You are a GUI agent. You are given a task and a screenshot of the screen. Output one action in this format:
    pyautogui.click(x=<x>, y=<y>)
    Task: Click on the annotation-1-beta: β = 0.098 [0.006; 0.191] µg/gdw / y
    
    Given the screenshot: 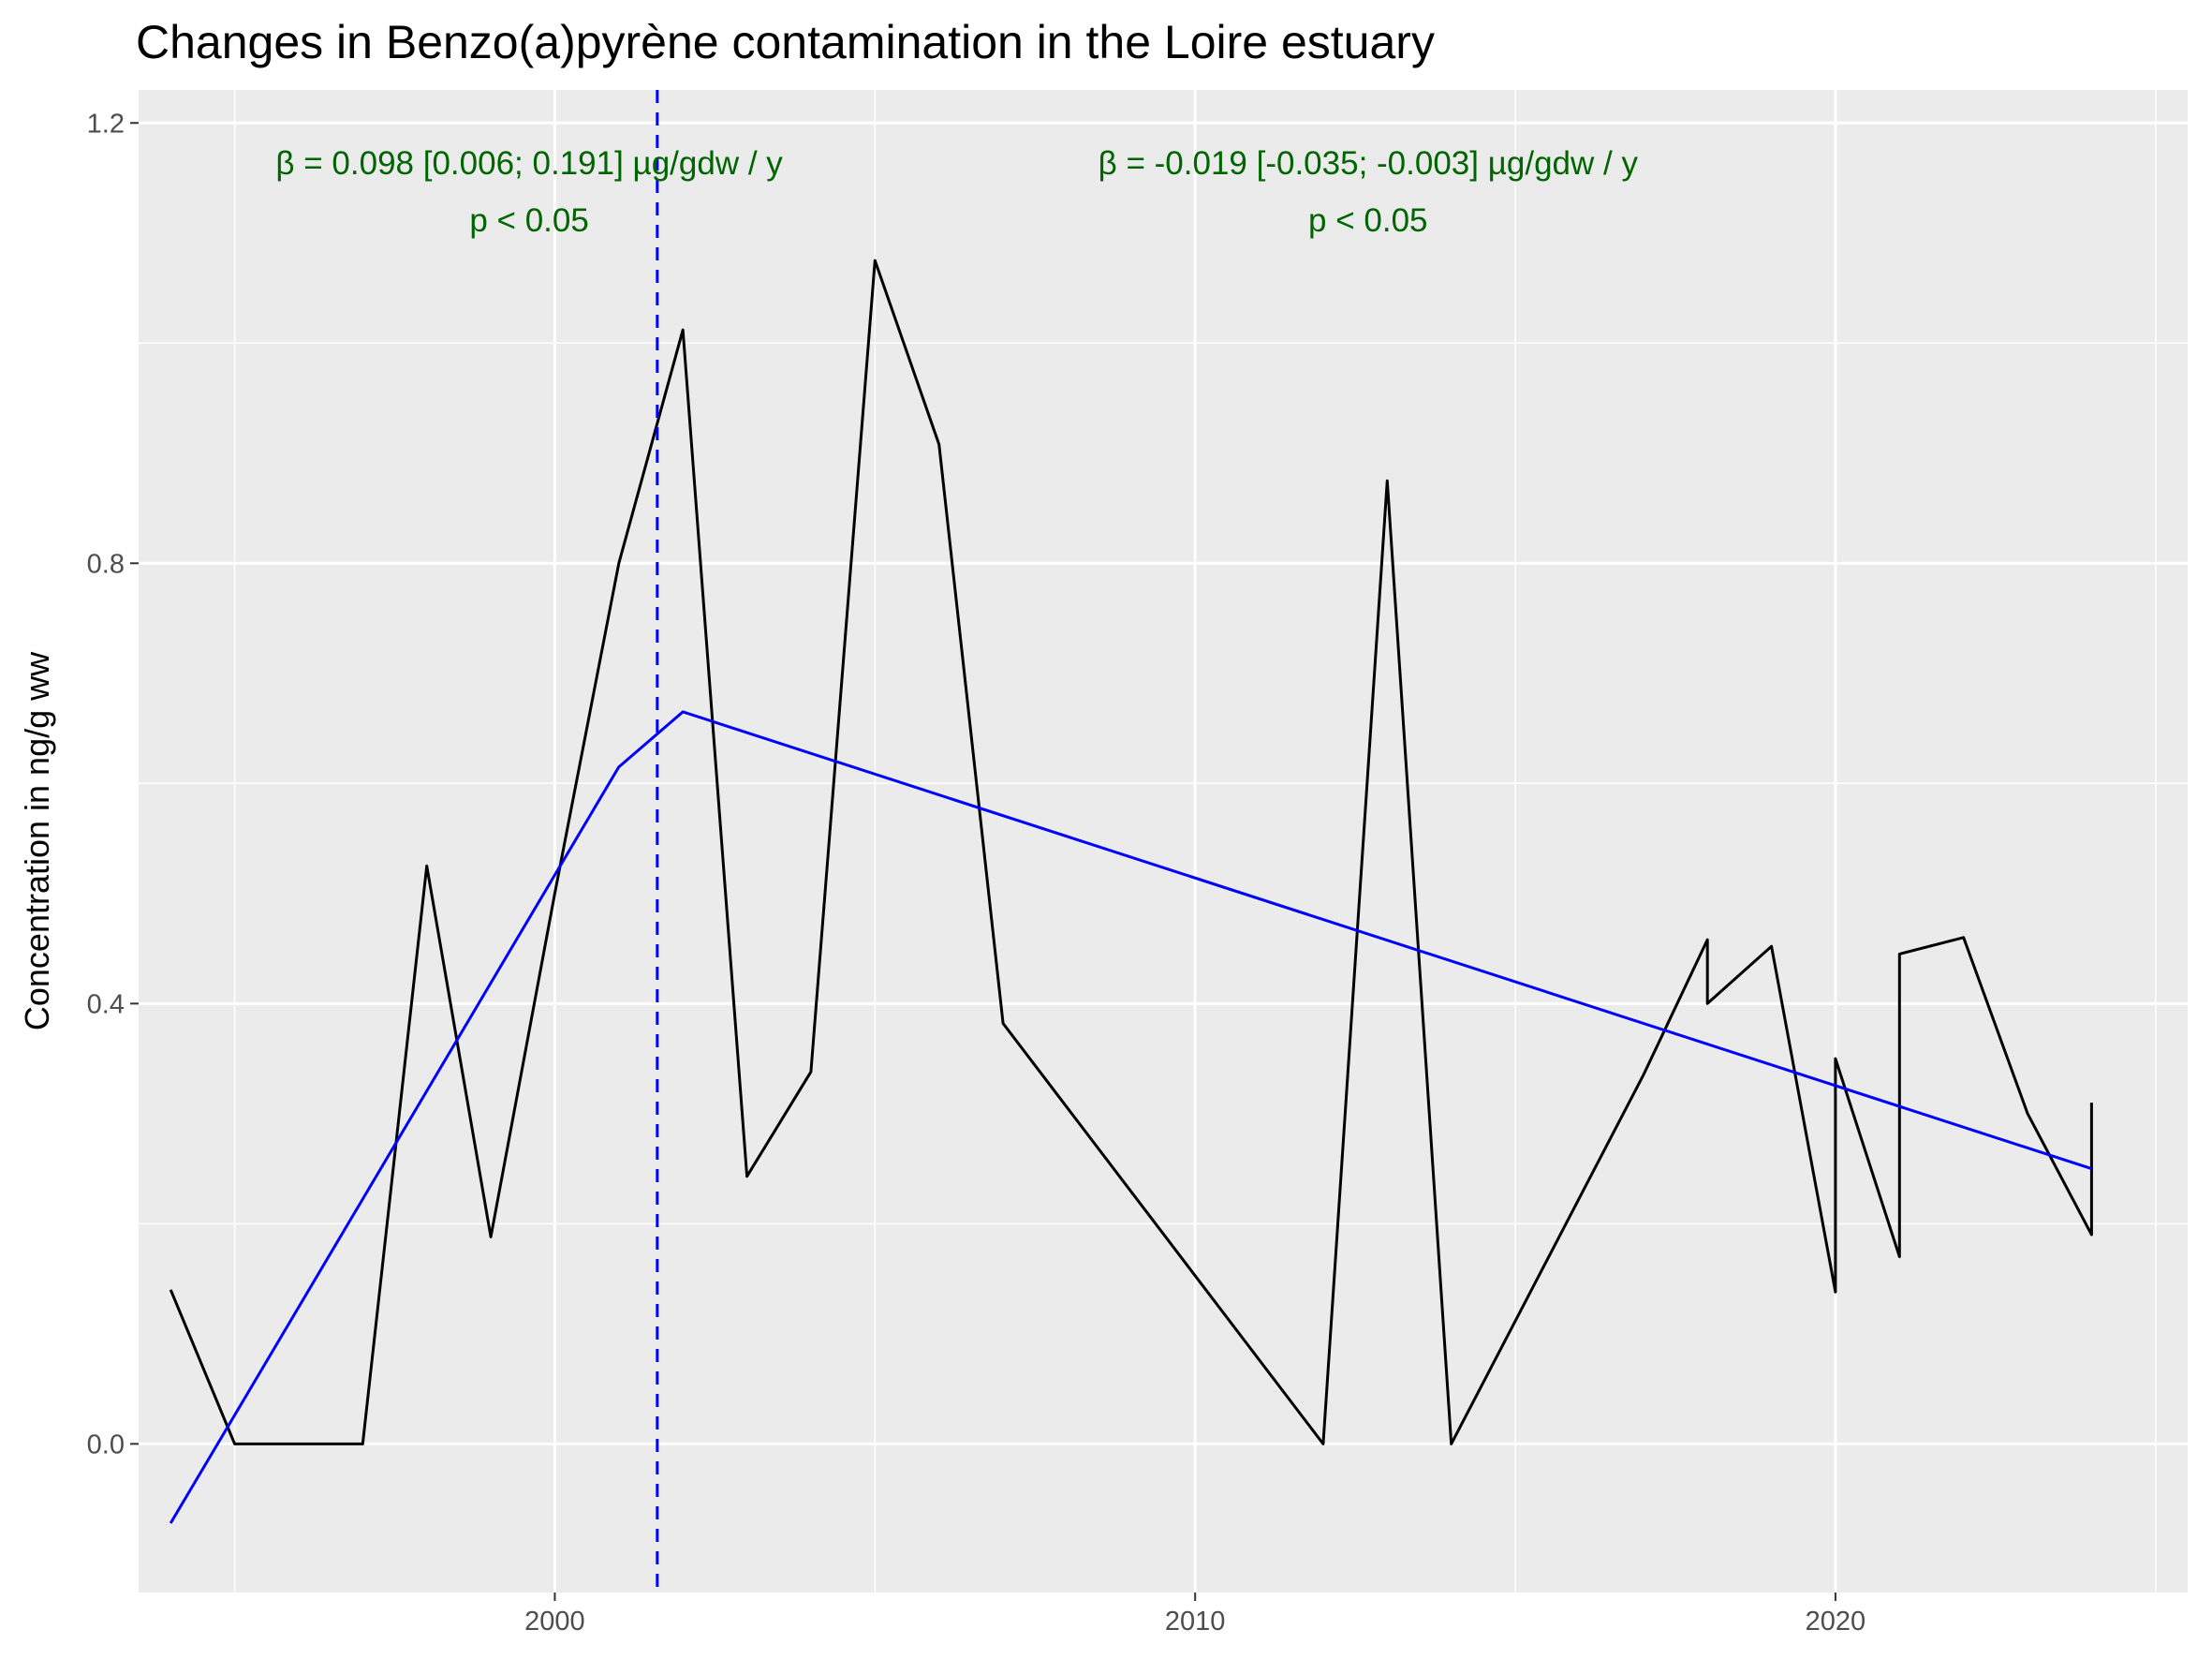 What is the action you would take?
    pyautogui.click(x=529, y=164)
    